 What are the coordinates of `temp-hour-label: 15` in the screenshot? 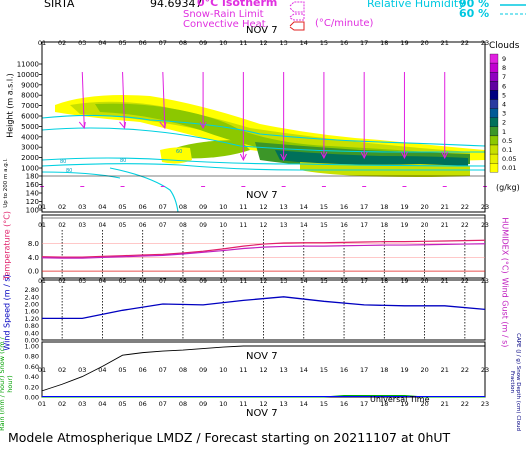 It's located at (324, 225).